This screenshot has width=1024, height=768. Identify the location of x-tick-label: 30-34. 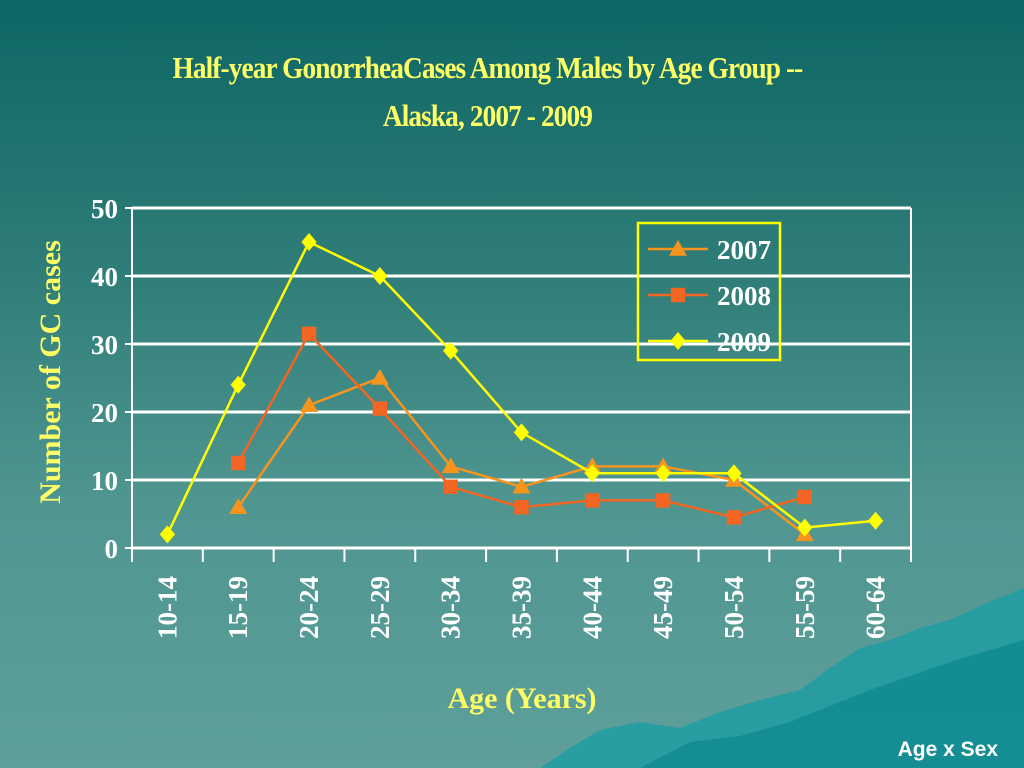
(451, 607).